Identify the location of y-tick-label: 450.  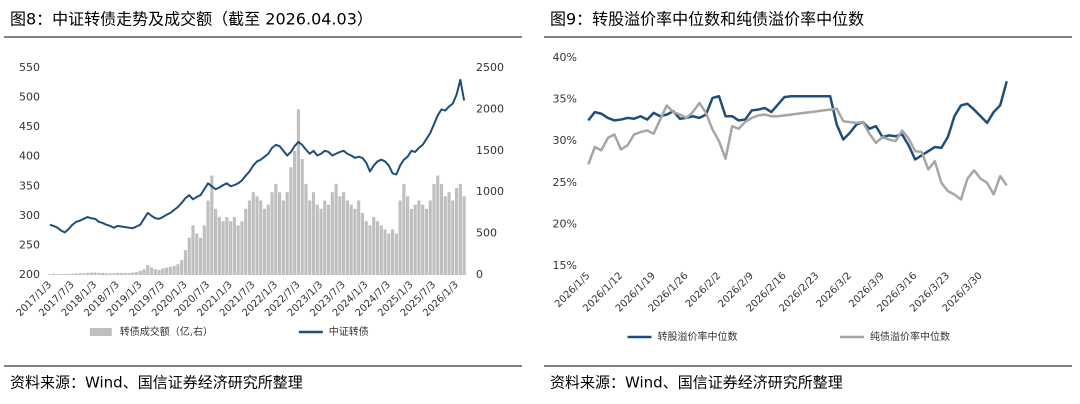
(29, 126).